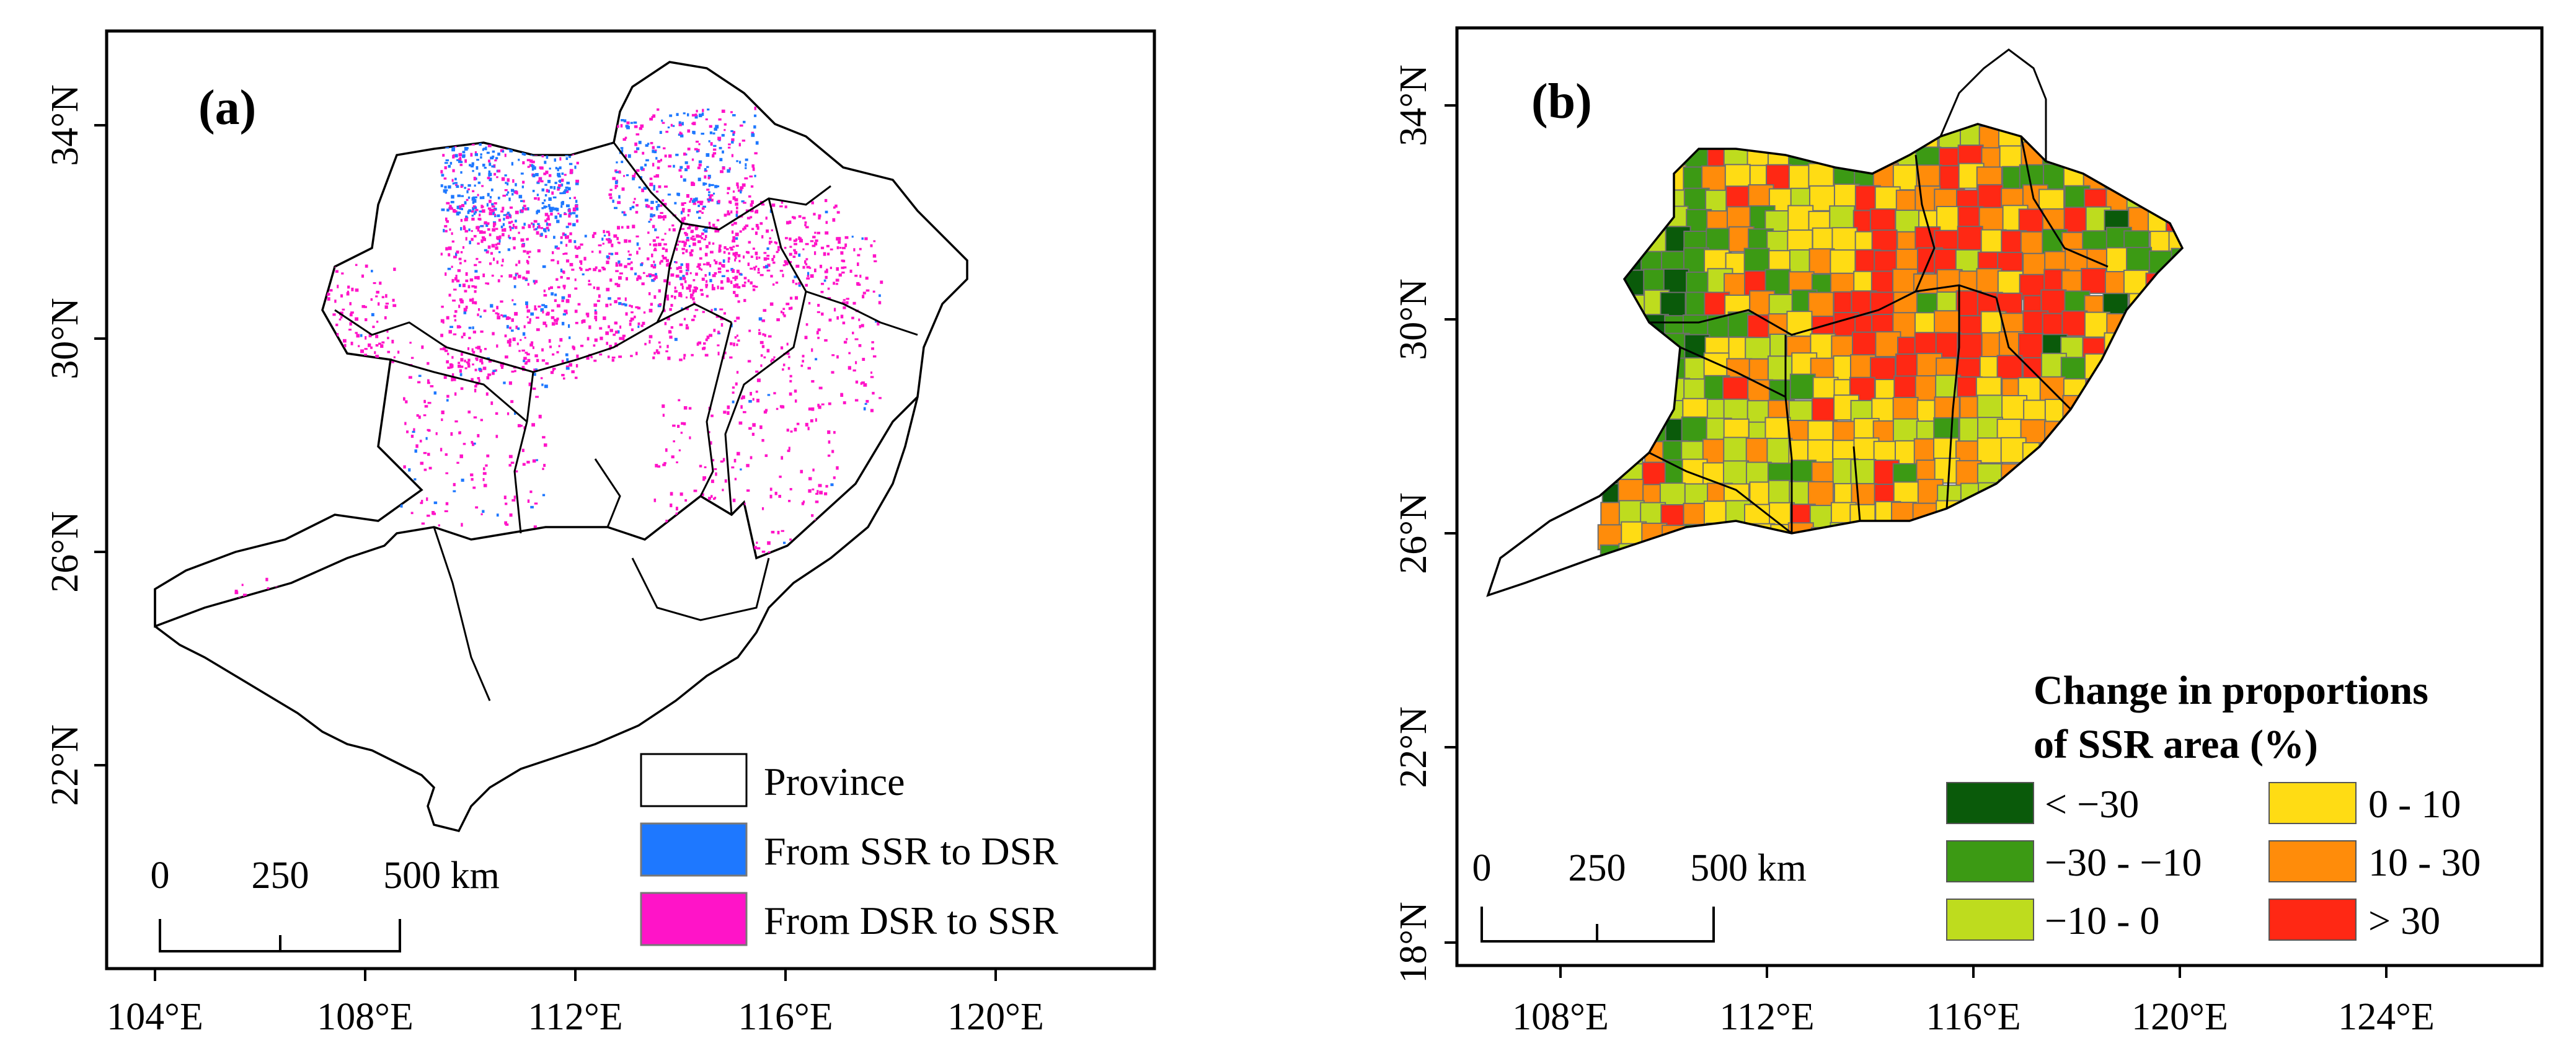 Image resolution: width=2576 pixels, height=1061 pixels. Describe the element at coordinates (2123, 862) in the screenshot. I see `legend-label: −30 - −10` at that location.